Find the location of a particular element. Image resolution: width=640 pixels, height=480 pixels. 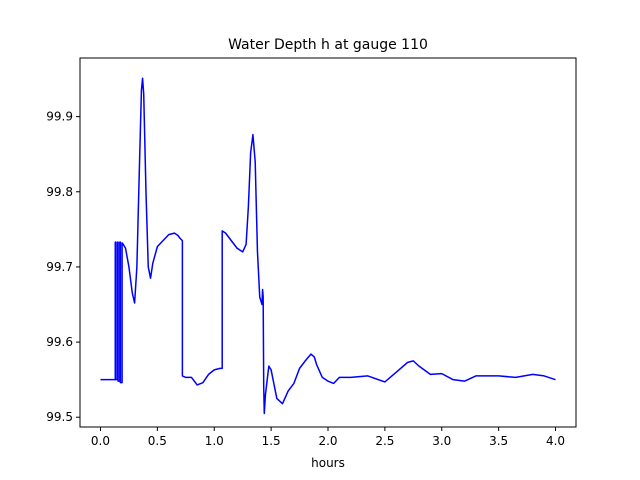

chart-title: Water Depth h at gauge 110 is located at coordinates (328, 45).